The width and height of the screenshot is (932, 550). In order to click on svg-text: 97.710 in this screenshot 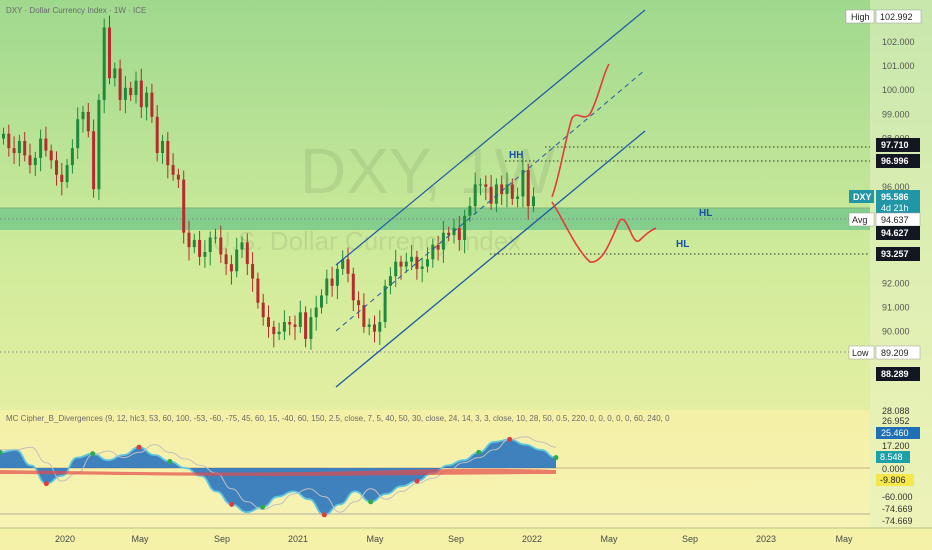, I will do `click(895, 145)`.